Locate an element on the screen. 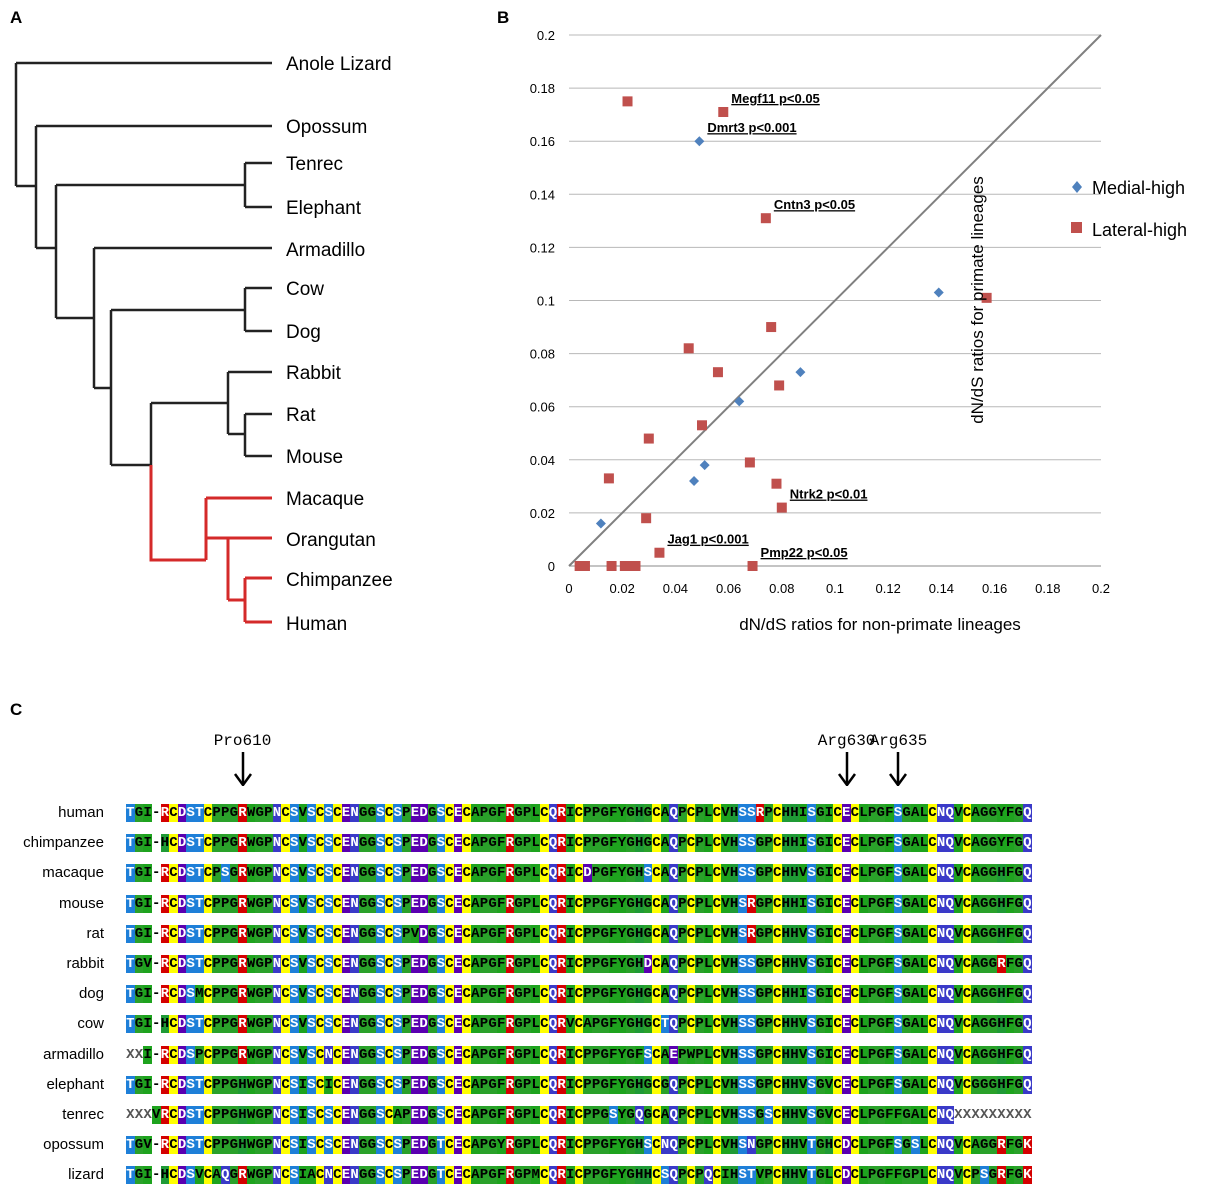  annotation-label: Dmrt3 p<0.001 is located at coordinates (751, 127).